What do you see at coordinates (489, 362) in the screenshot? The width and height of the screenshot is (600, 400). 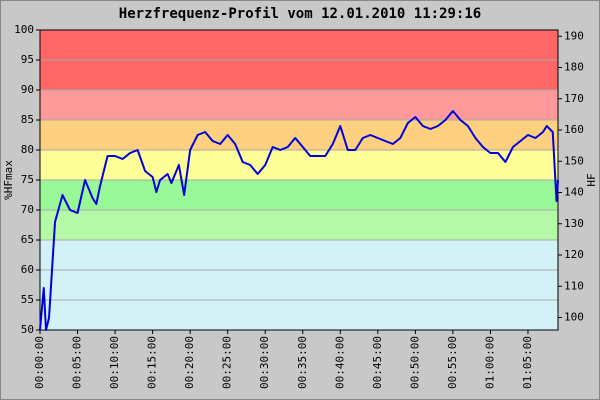 I see `x-tick-label: 01:00:00` at bounding box center [489, 362].